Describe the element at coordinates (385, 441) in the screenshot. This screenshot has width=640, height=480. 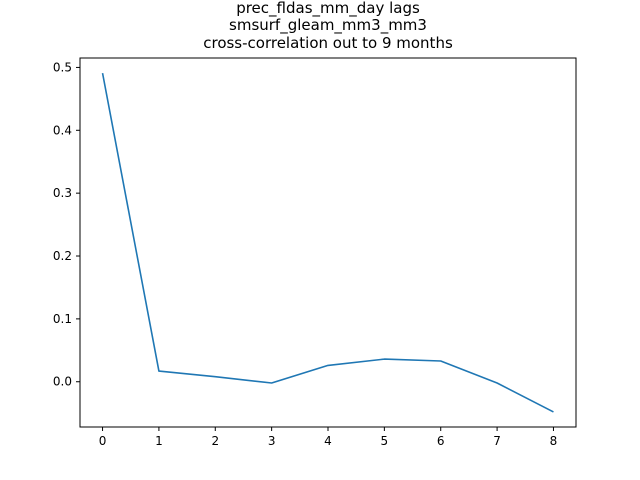
I see `x-tick-label: 5` at that location.